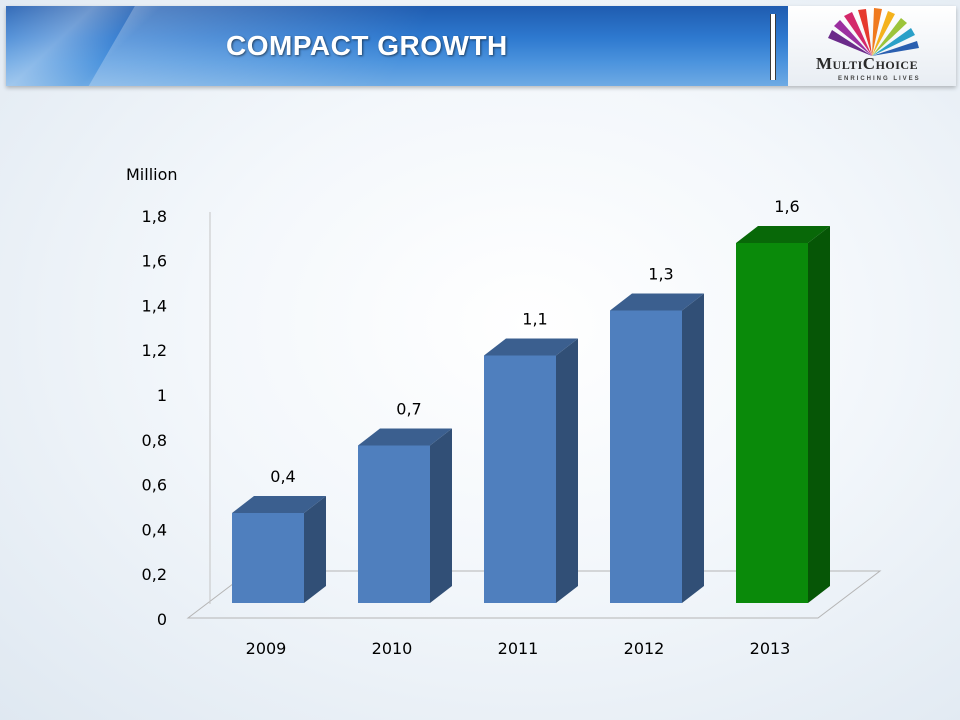 The height and width of the screenshot is (720, 960). I want to click on x-tick-label: 2009, so click(266, 648).